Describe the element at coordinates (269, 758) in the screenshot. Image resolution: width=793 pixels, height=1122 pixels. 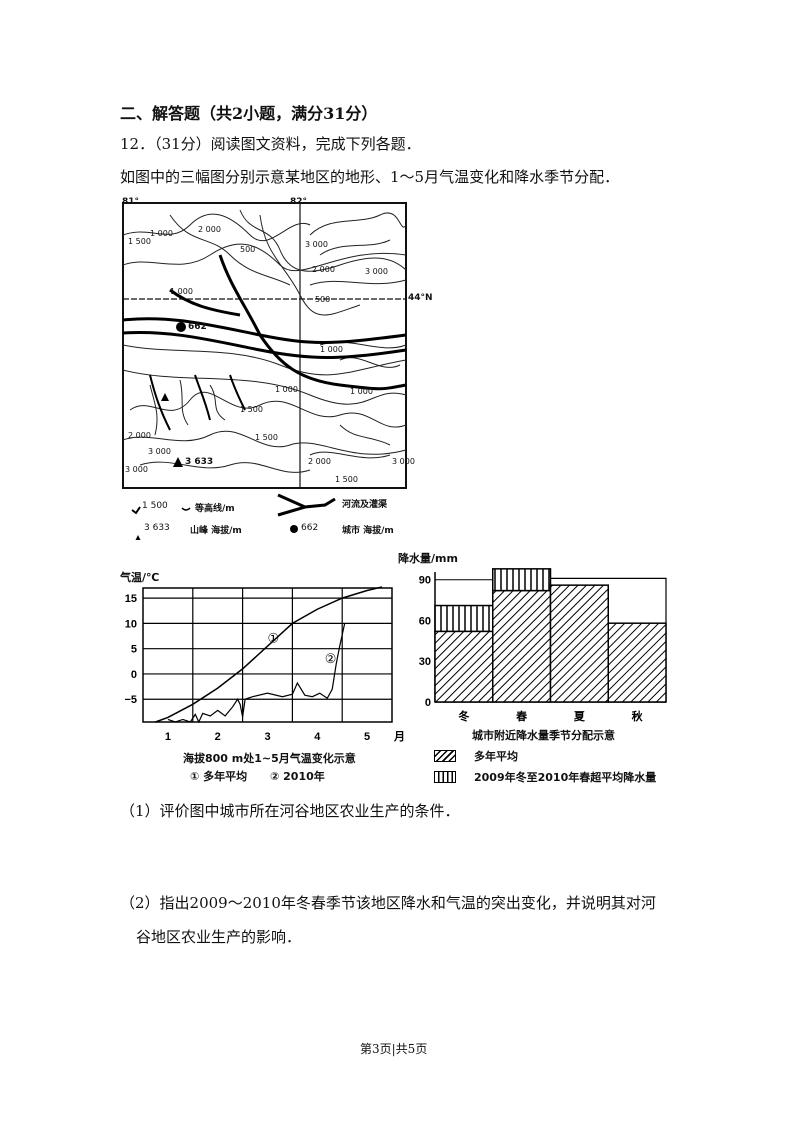
I see `temp-chart-title: 海拔800 m处1~5月气温变化示意` at that location.